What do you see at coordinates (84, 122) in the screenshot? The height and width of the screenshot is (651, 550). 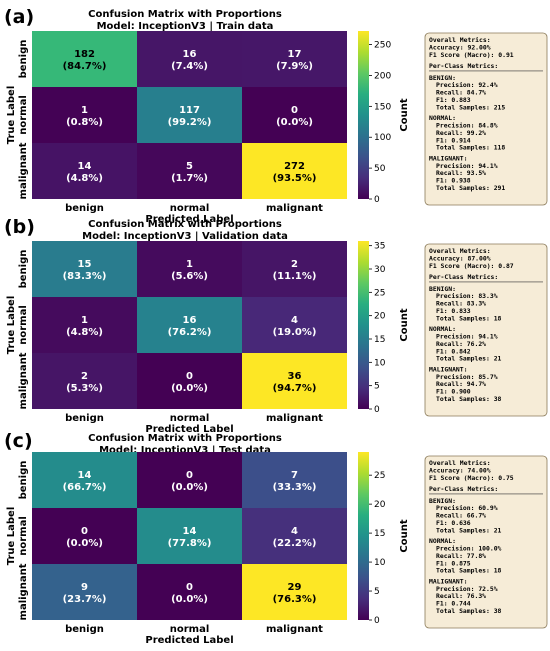 I see `cell-percentage: (0.8%)` at bounding box center [84, 122].